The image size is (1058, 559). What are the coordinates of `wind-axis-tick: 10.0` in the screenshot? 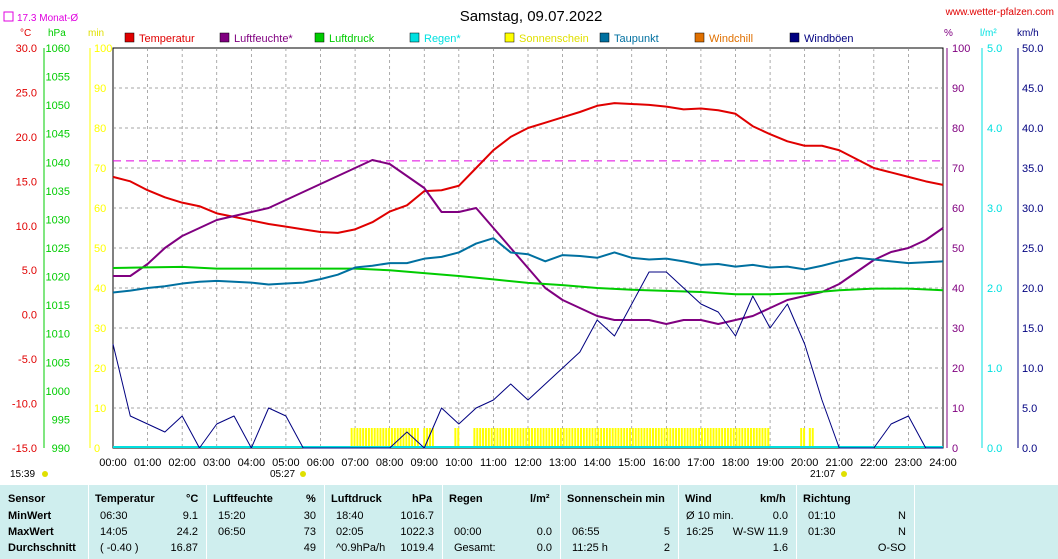 It's located at (1032, 369).